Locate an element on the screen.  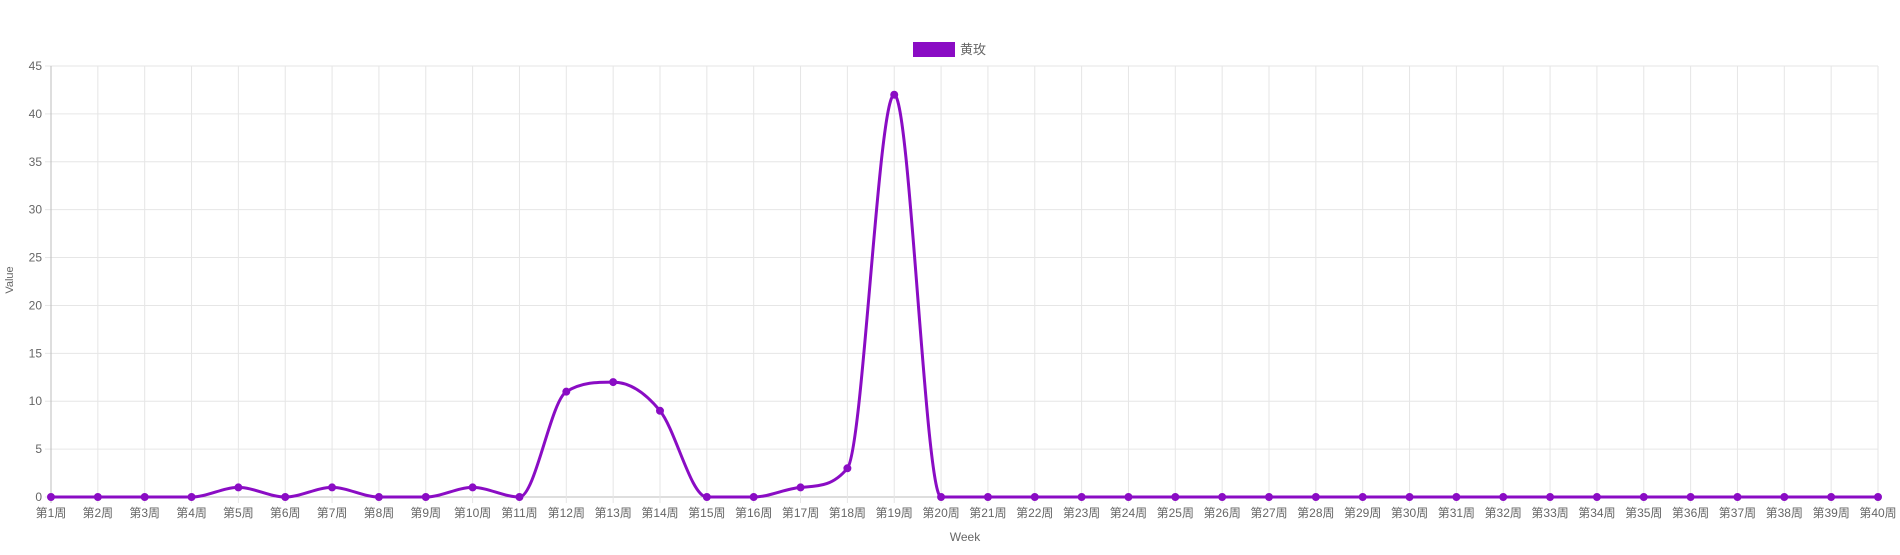
x-tick-label: 第6周 is located at coordinates (285, 513).